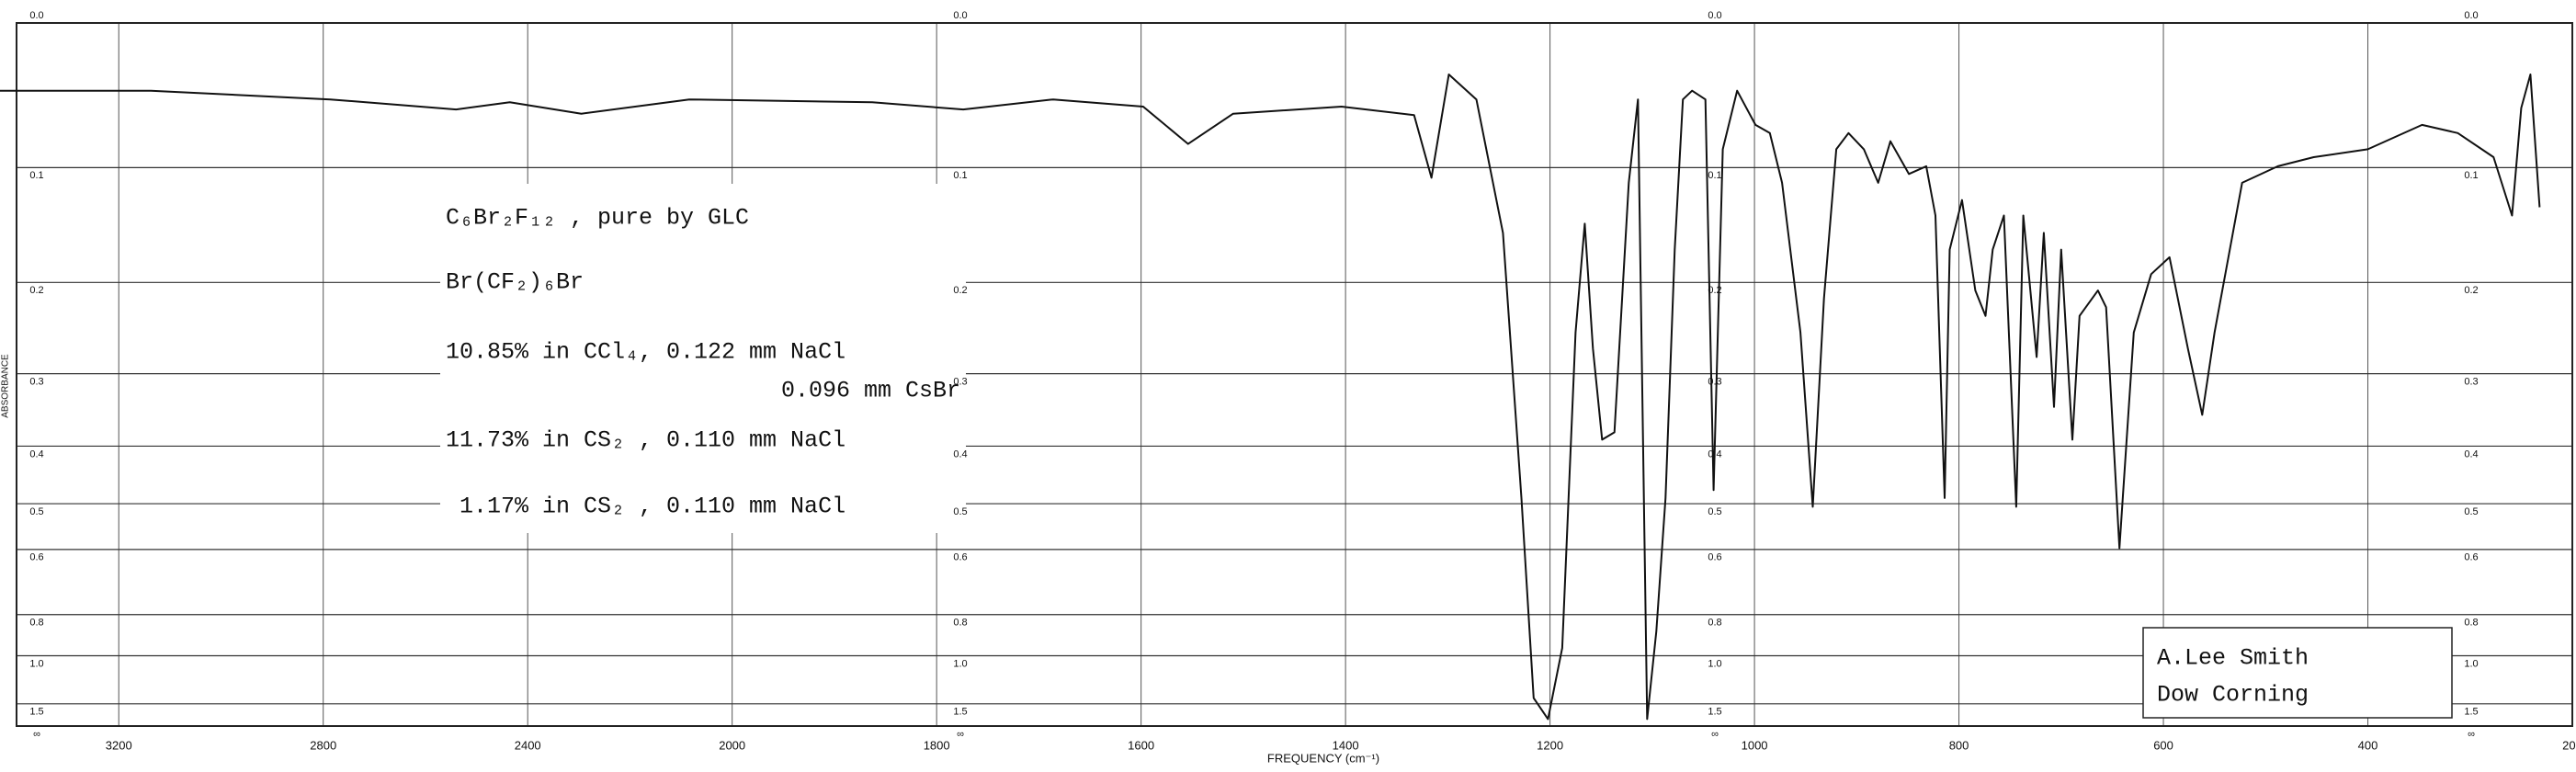  Describe the element at coordinates (2368, 745) in the screenshot. I see `x-tick-label: 400` at that location.